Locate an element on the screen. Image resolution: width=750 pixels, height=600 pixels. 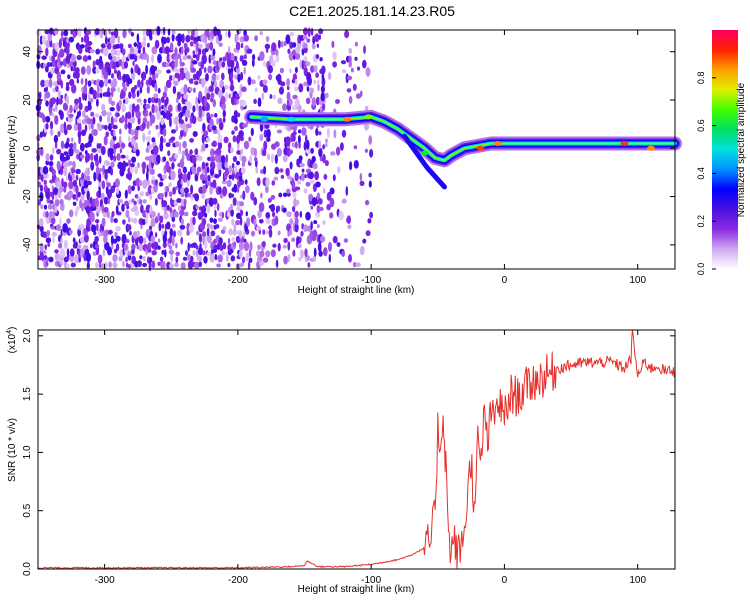
spectrogram-cell-1903 is located at coordinates (329, 258).